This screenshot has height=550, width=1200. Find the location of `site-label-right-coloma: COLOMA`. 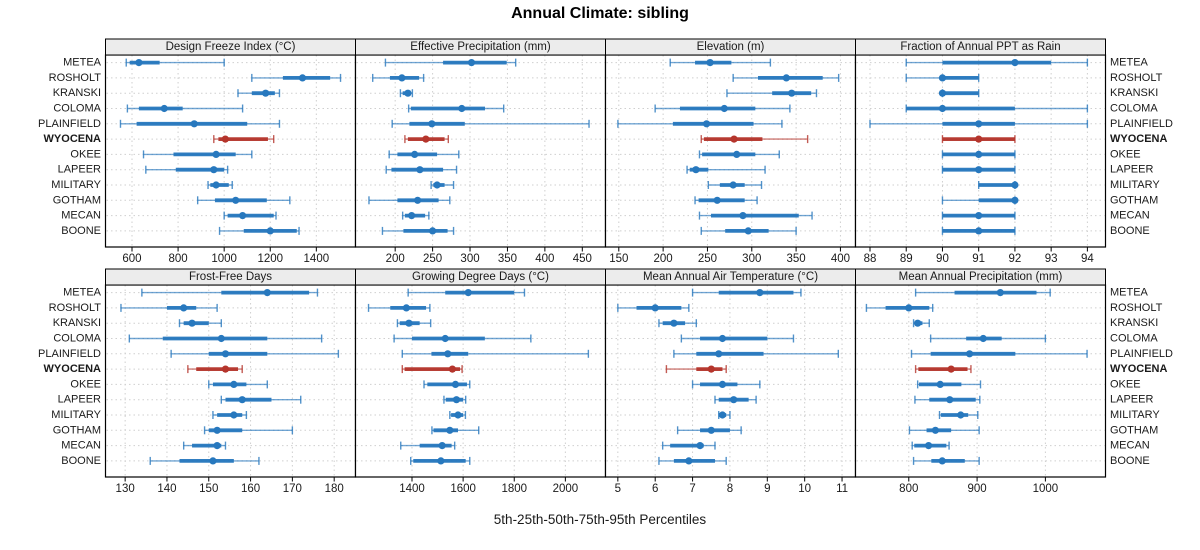

site-label-right-coloma: COLOMA is located at coordinates (1134, 339).